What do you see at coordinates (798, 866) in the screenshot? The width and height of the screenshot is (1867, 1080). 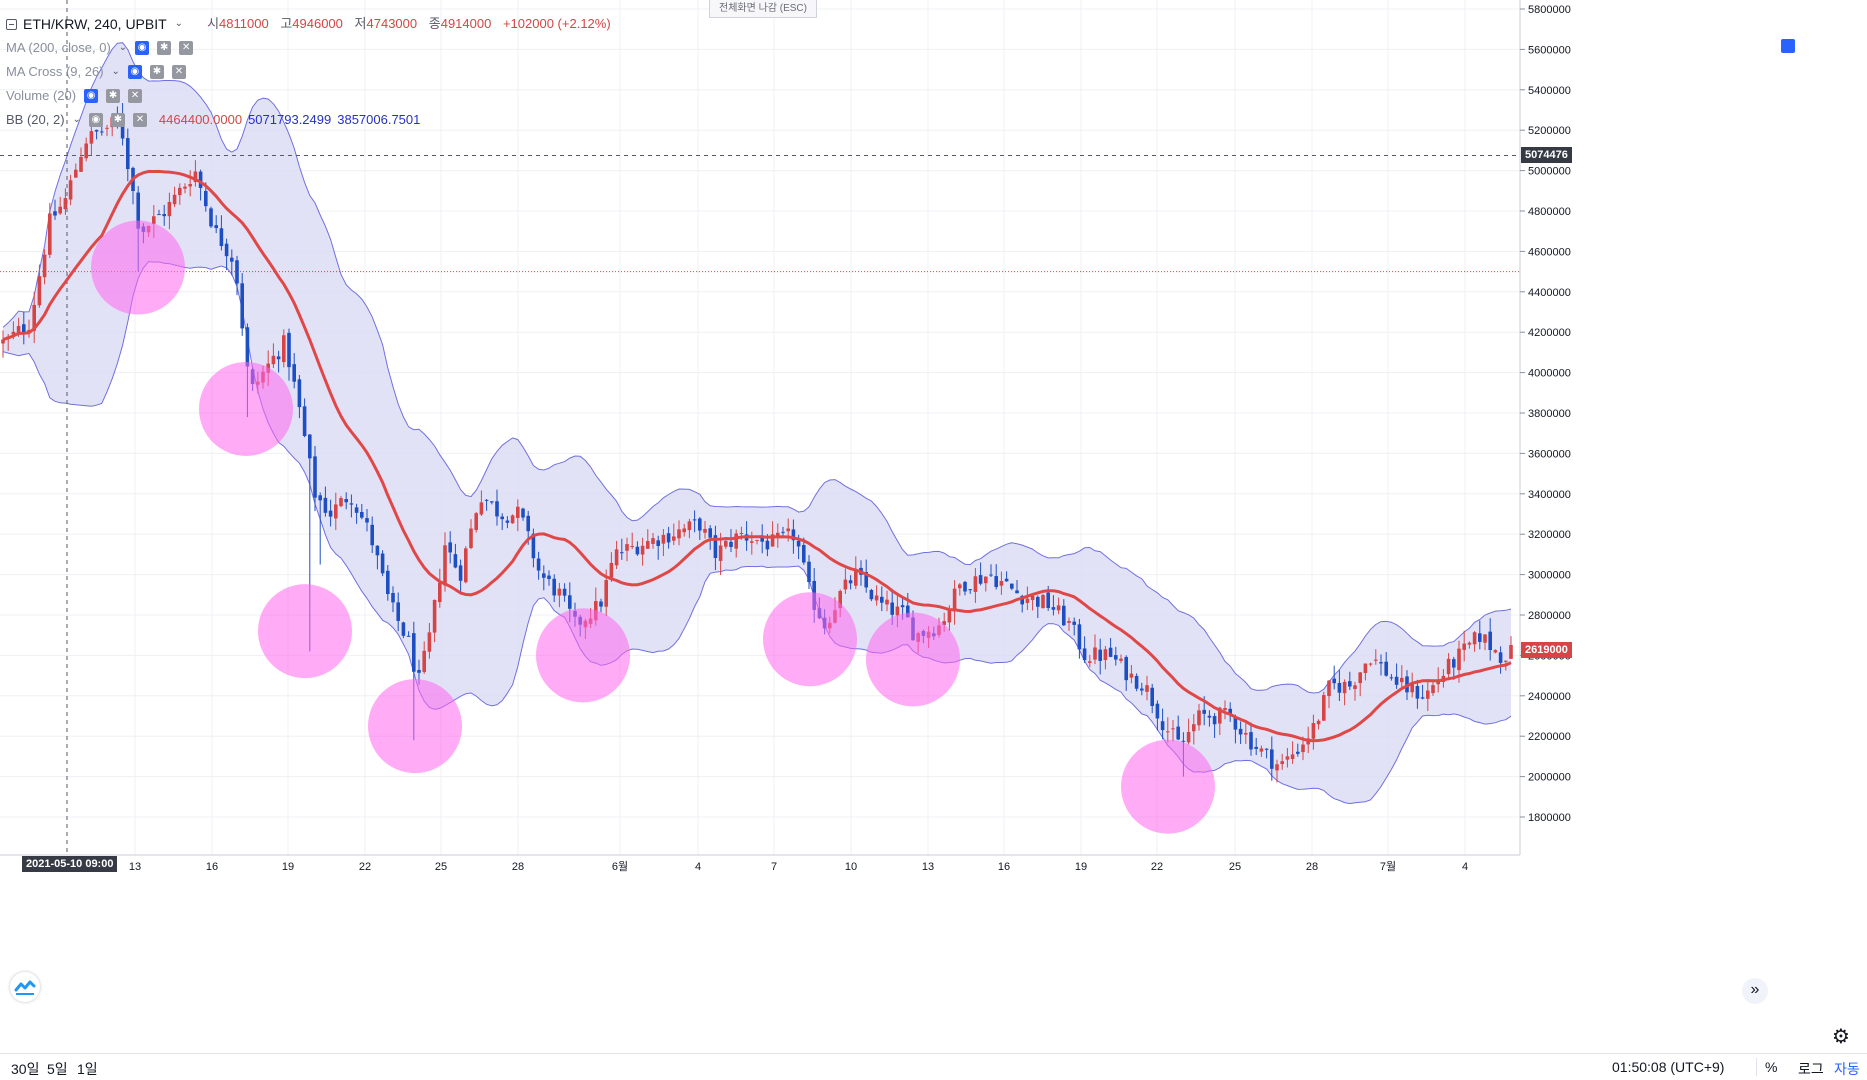 I see `time-axis: 13 16 19 22 25 28 6월 4 7 10 13 16 19 22 25 28 7월 4` at bounding box center [798, 866].